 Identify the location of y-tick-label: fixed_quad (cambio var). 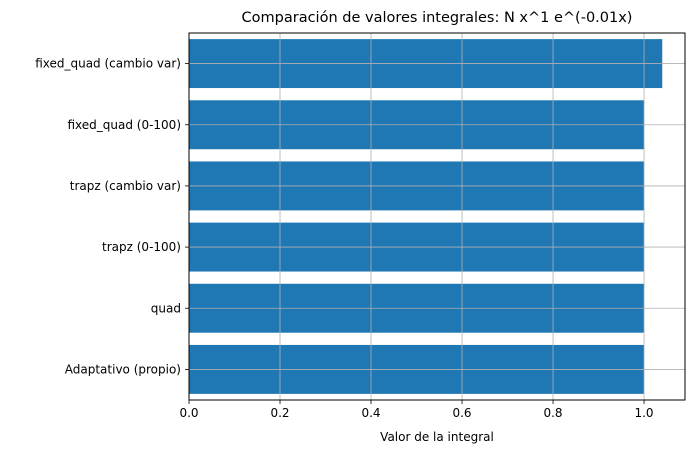
(108, 64).